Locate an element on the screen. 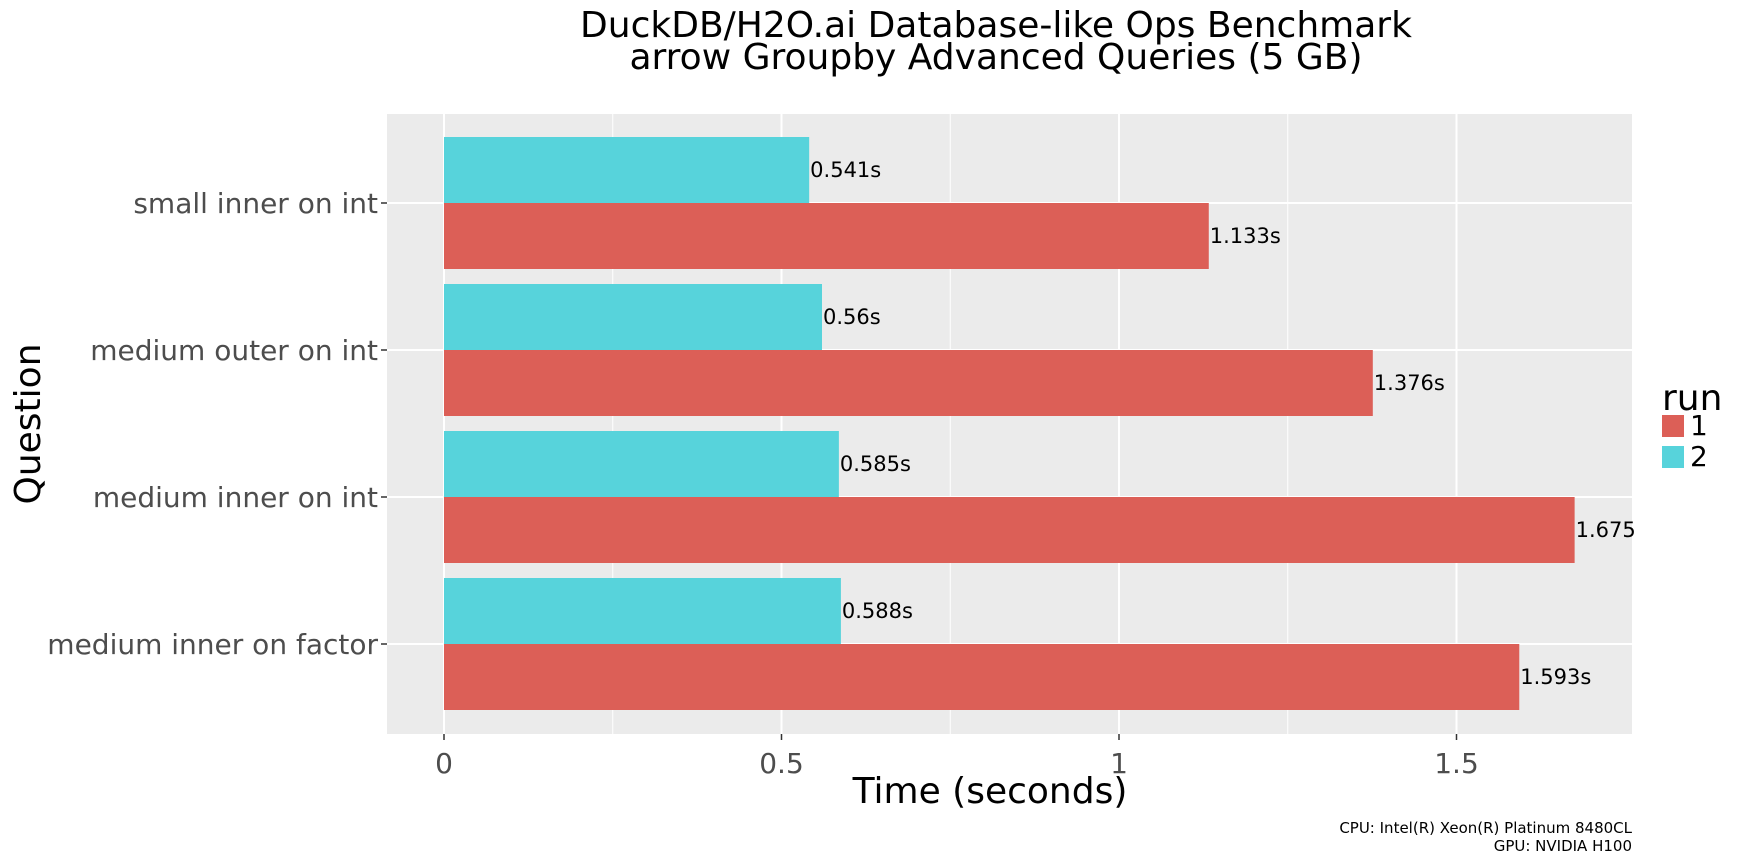  y-tick-label: medium inner on factor is located at coordinates (212, 644).